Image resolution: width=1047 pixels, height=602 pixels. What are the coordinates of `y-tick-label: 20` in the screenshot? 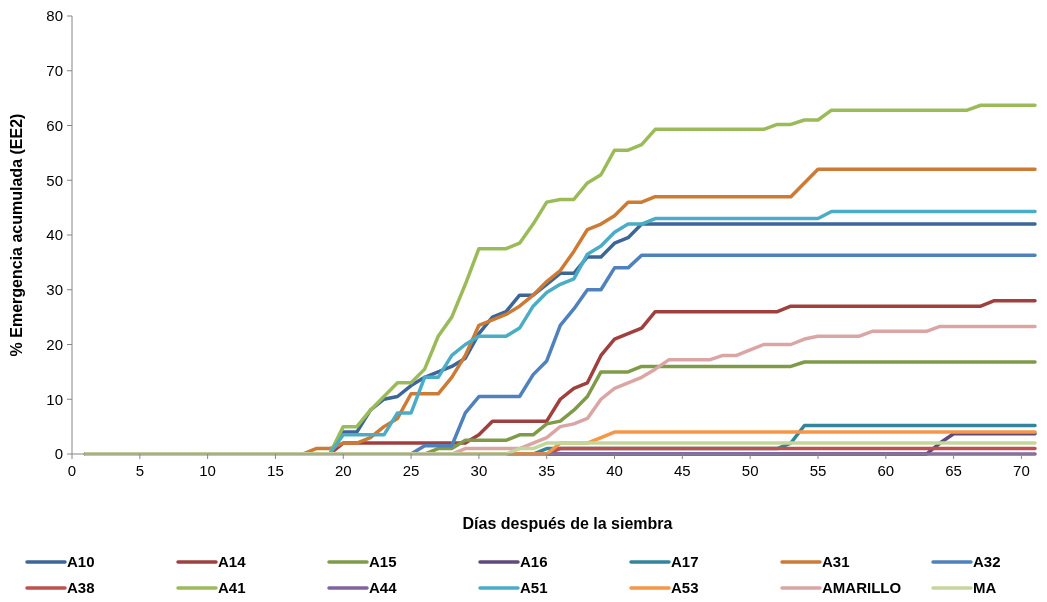 It's located at (54, 344).